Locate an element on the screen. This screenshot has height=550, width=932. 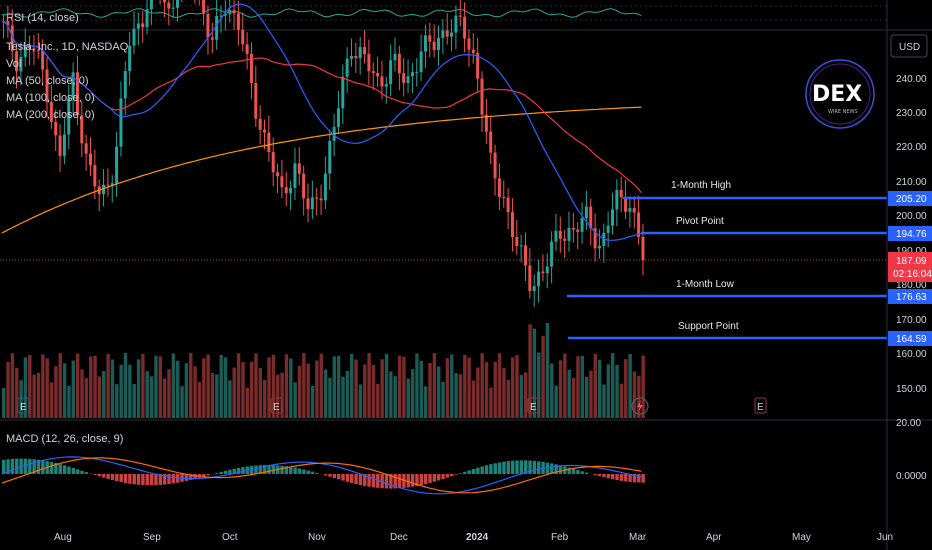
currency-button is located at coordinates (909, 46).